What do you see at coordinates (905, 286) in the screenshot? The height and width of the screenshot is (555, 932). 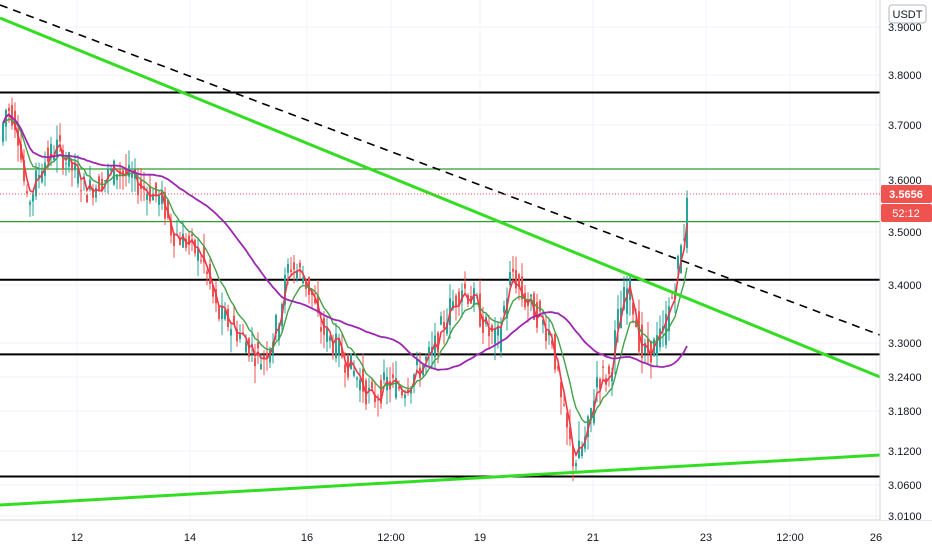 I see `y-tick-label: 3.4000` at bounding box center [905, 286].